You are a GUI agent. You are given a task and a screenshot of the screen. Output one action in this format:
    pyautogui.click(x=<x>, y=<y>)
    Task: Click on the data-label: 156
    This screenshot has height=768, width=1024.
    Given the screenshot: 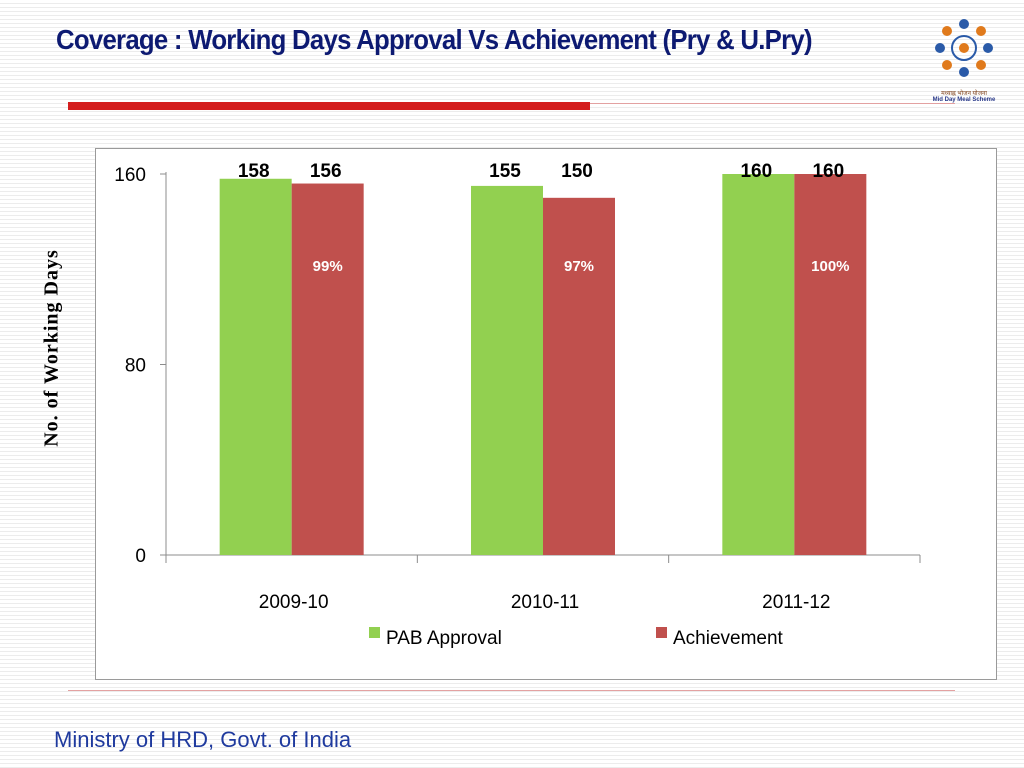 What is the action you would take?
    pyautogui.click(x=326, y=171)
    